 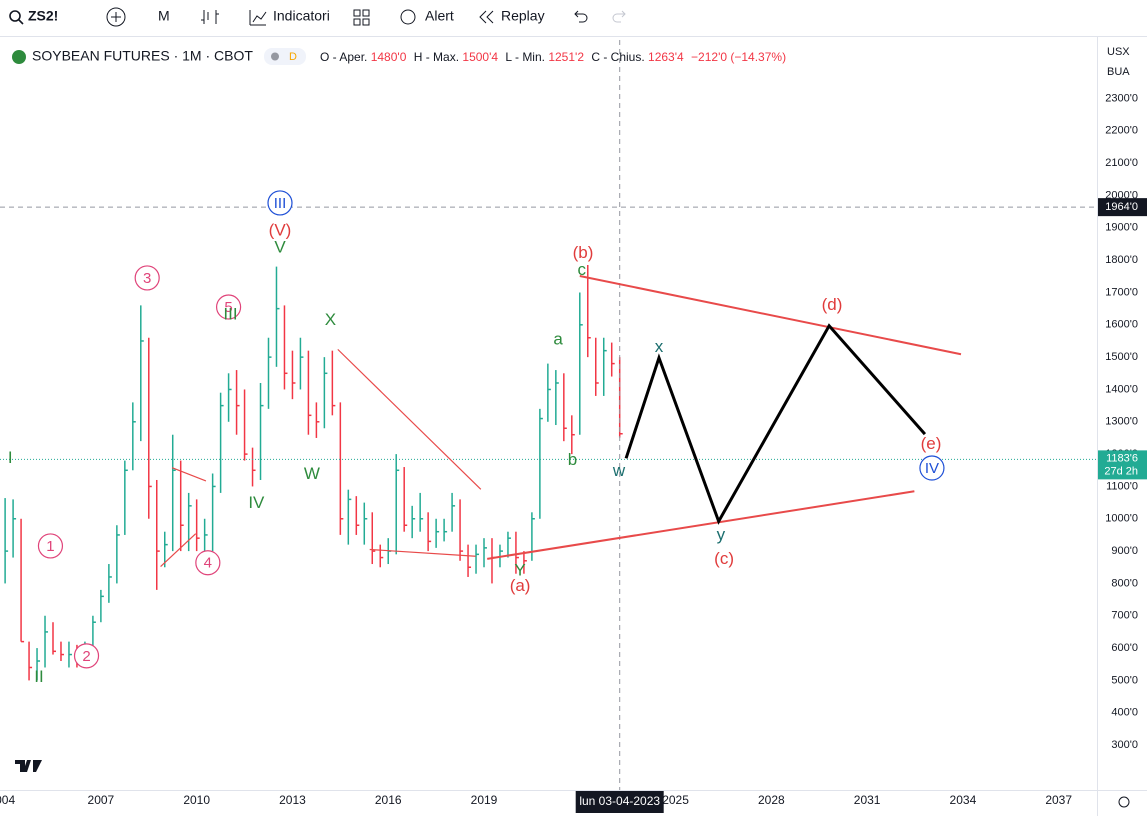 What do you see at coordinates (275, 56) in the screenshot?
I see `status-dot` at bounding box center [275, 56].